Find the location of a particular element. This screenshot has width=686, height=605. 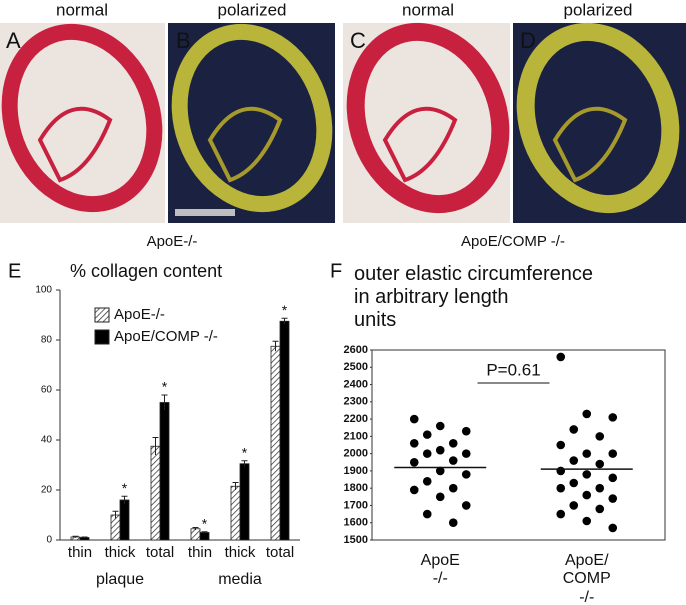

panel-letter: D is located at coordinates (528, 40).